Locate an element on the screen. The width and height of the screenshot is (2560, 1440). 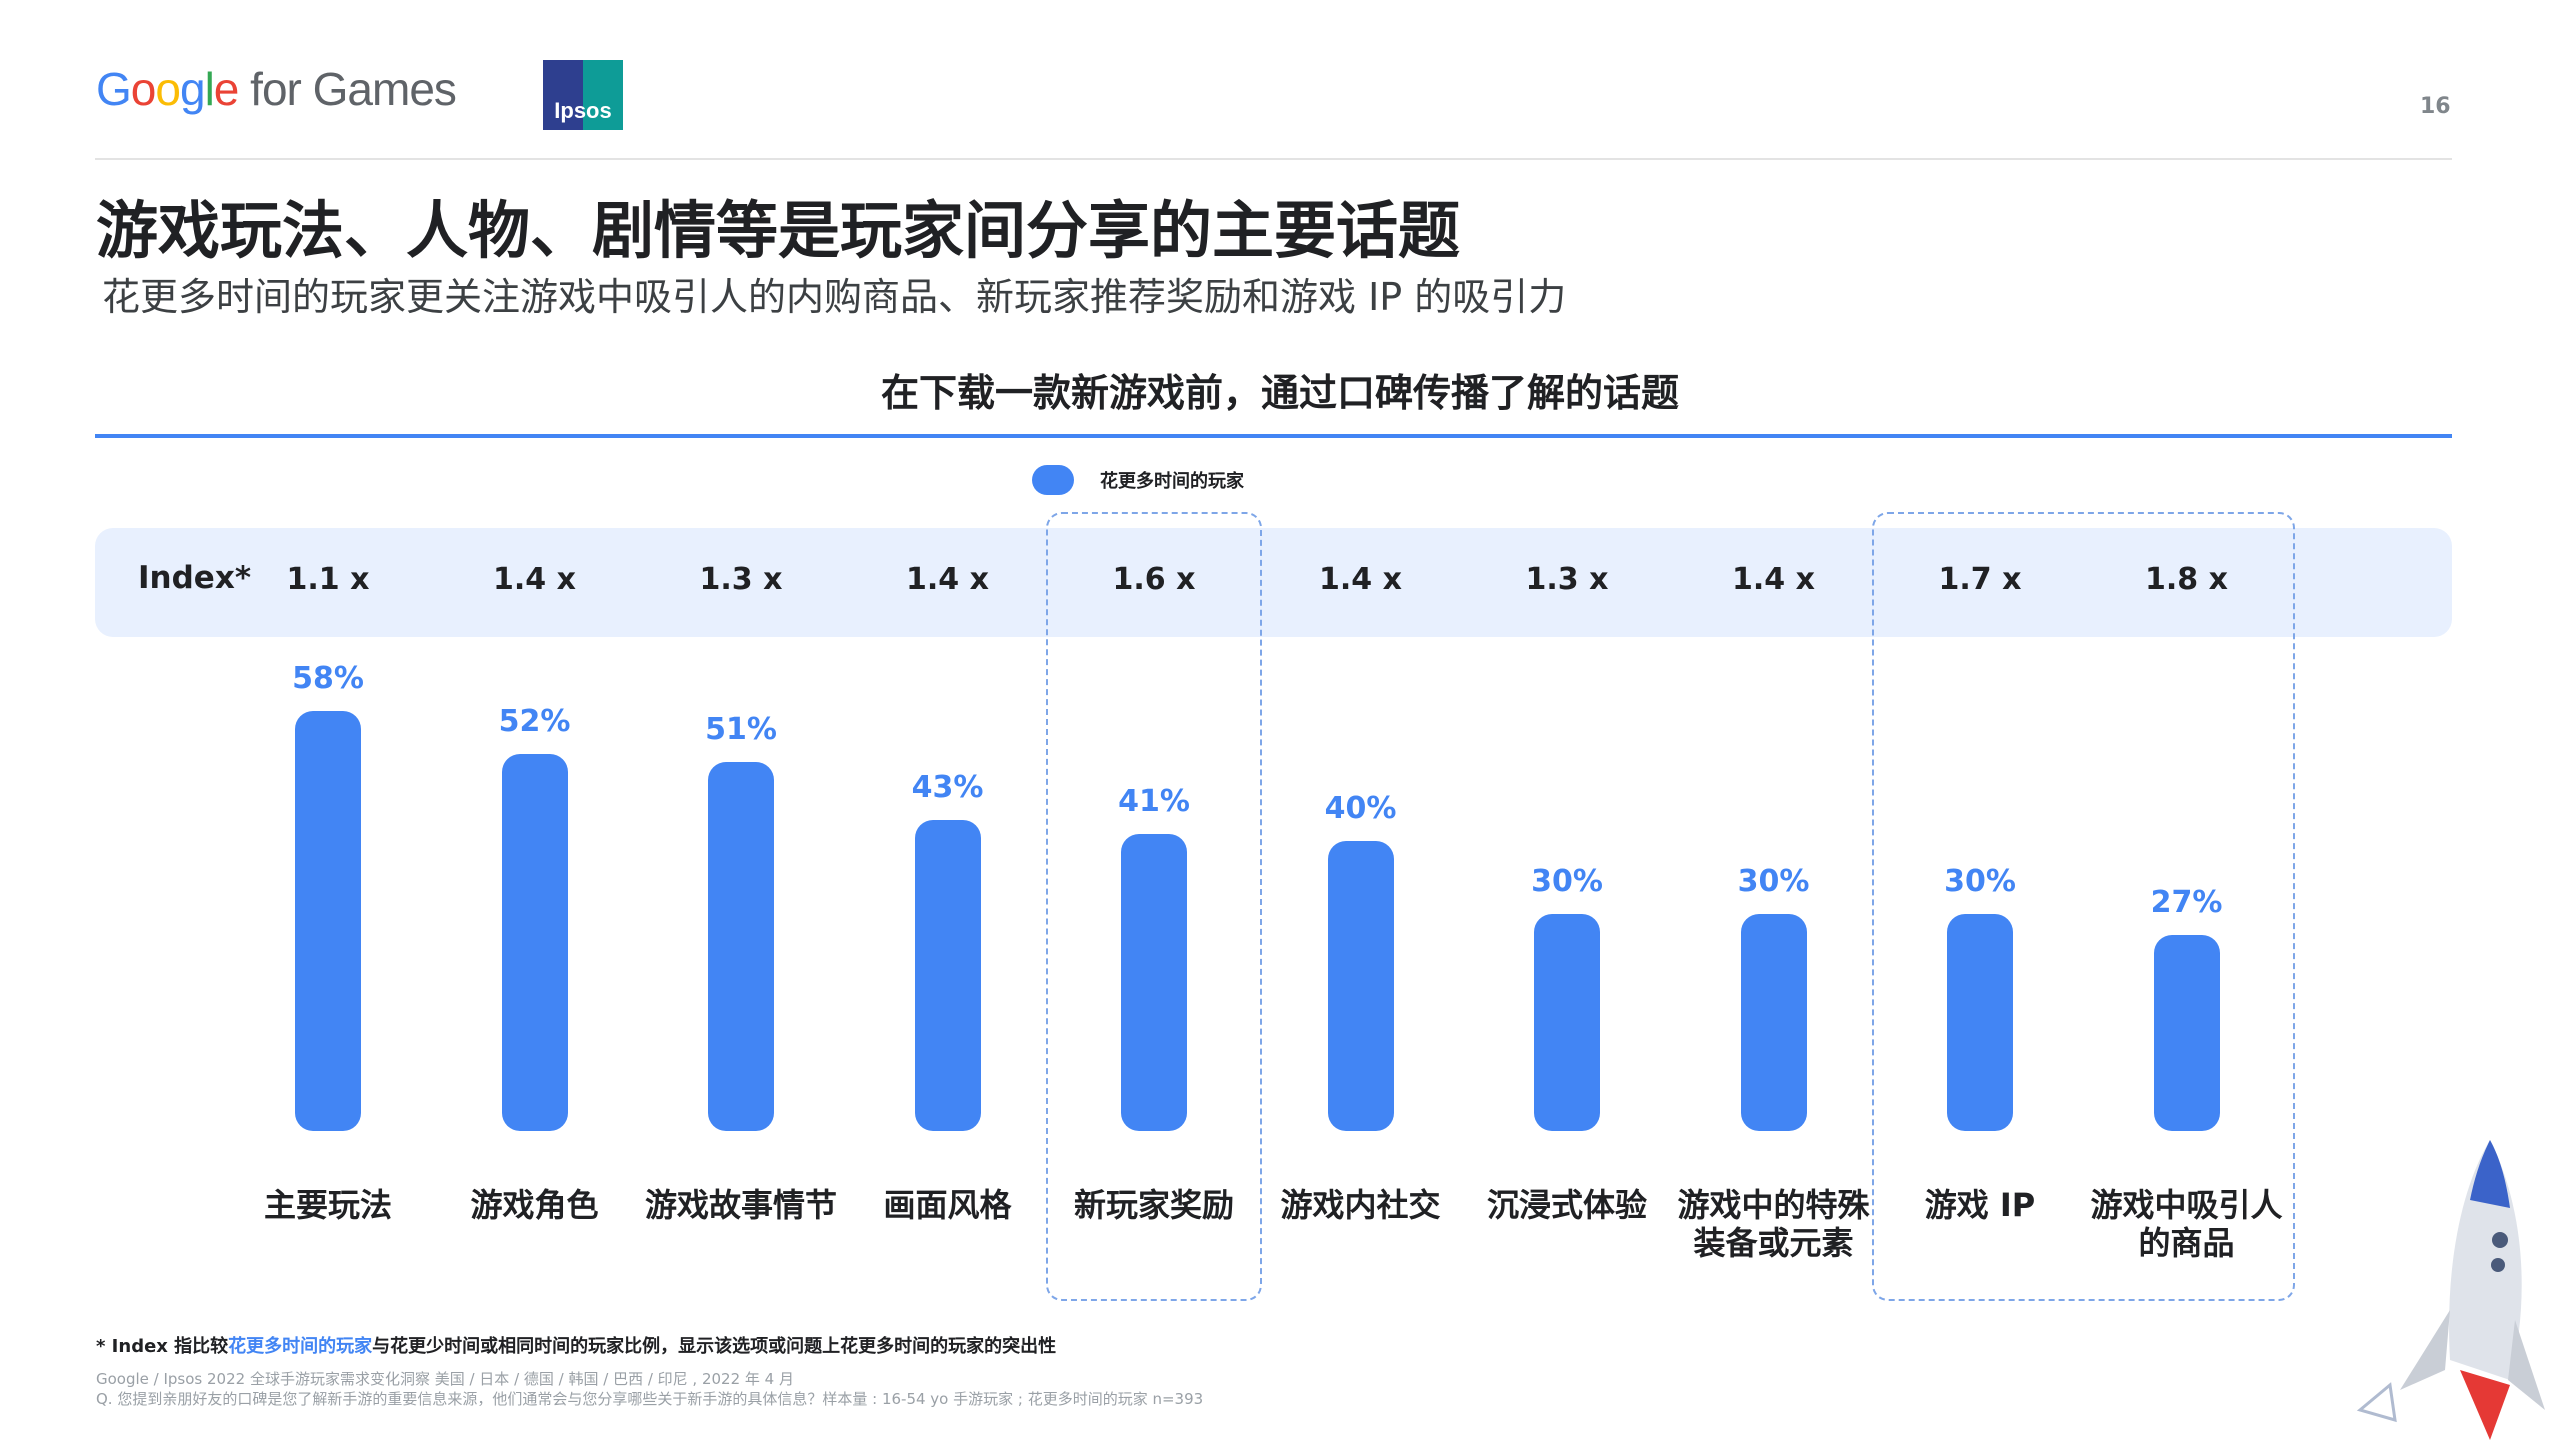
logo-letter: e is located at coordinates (226, 89).